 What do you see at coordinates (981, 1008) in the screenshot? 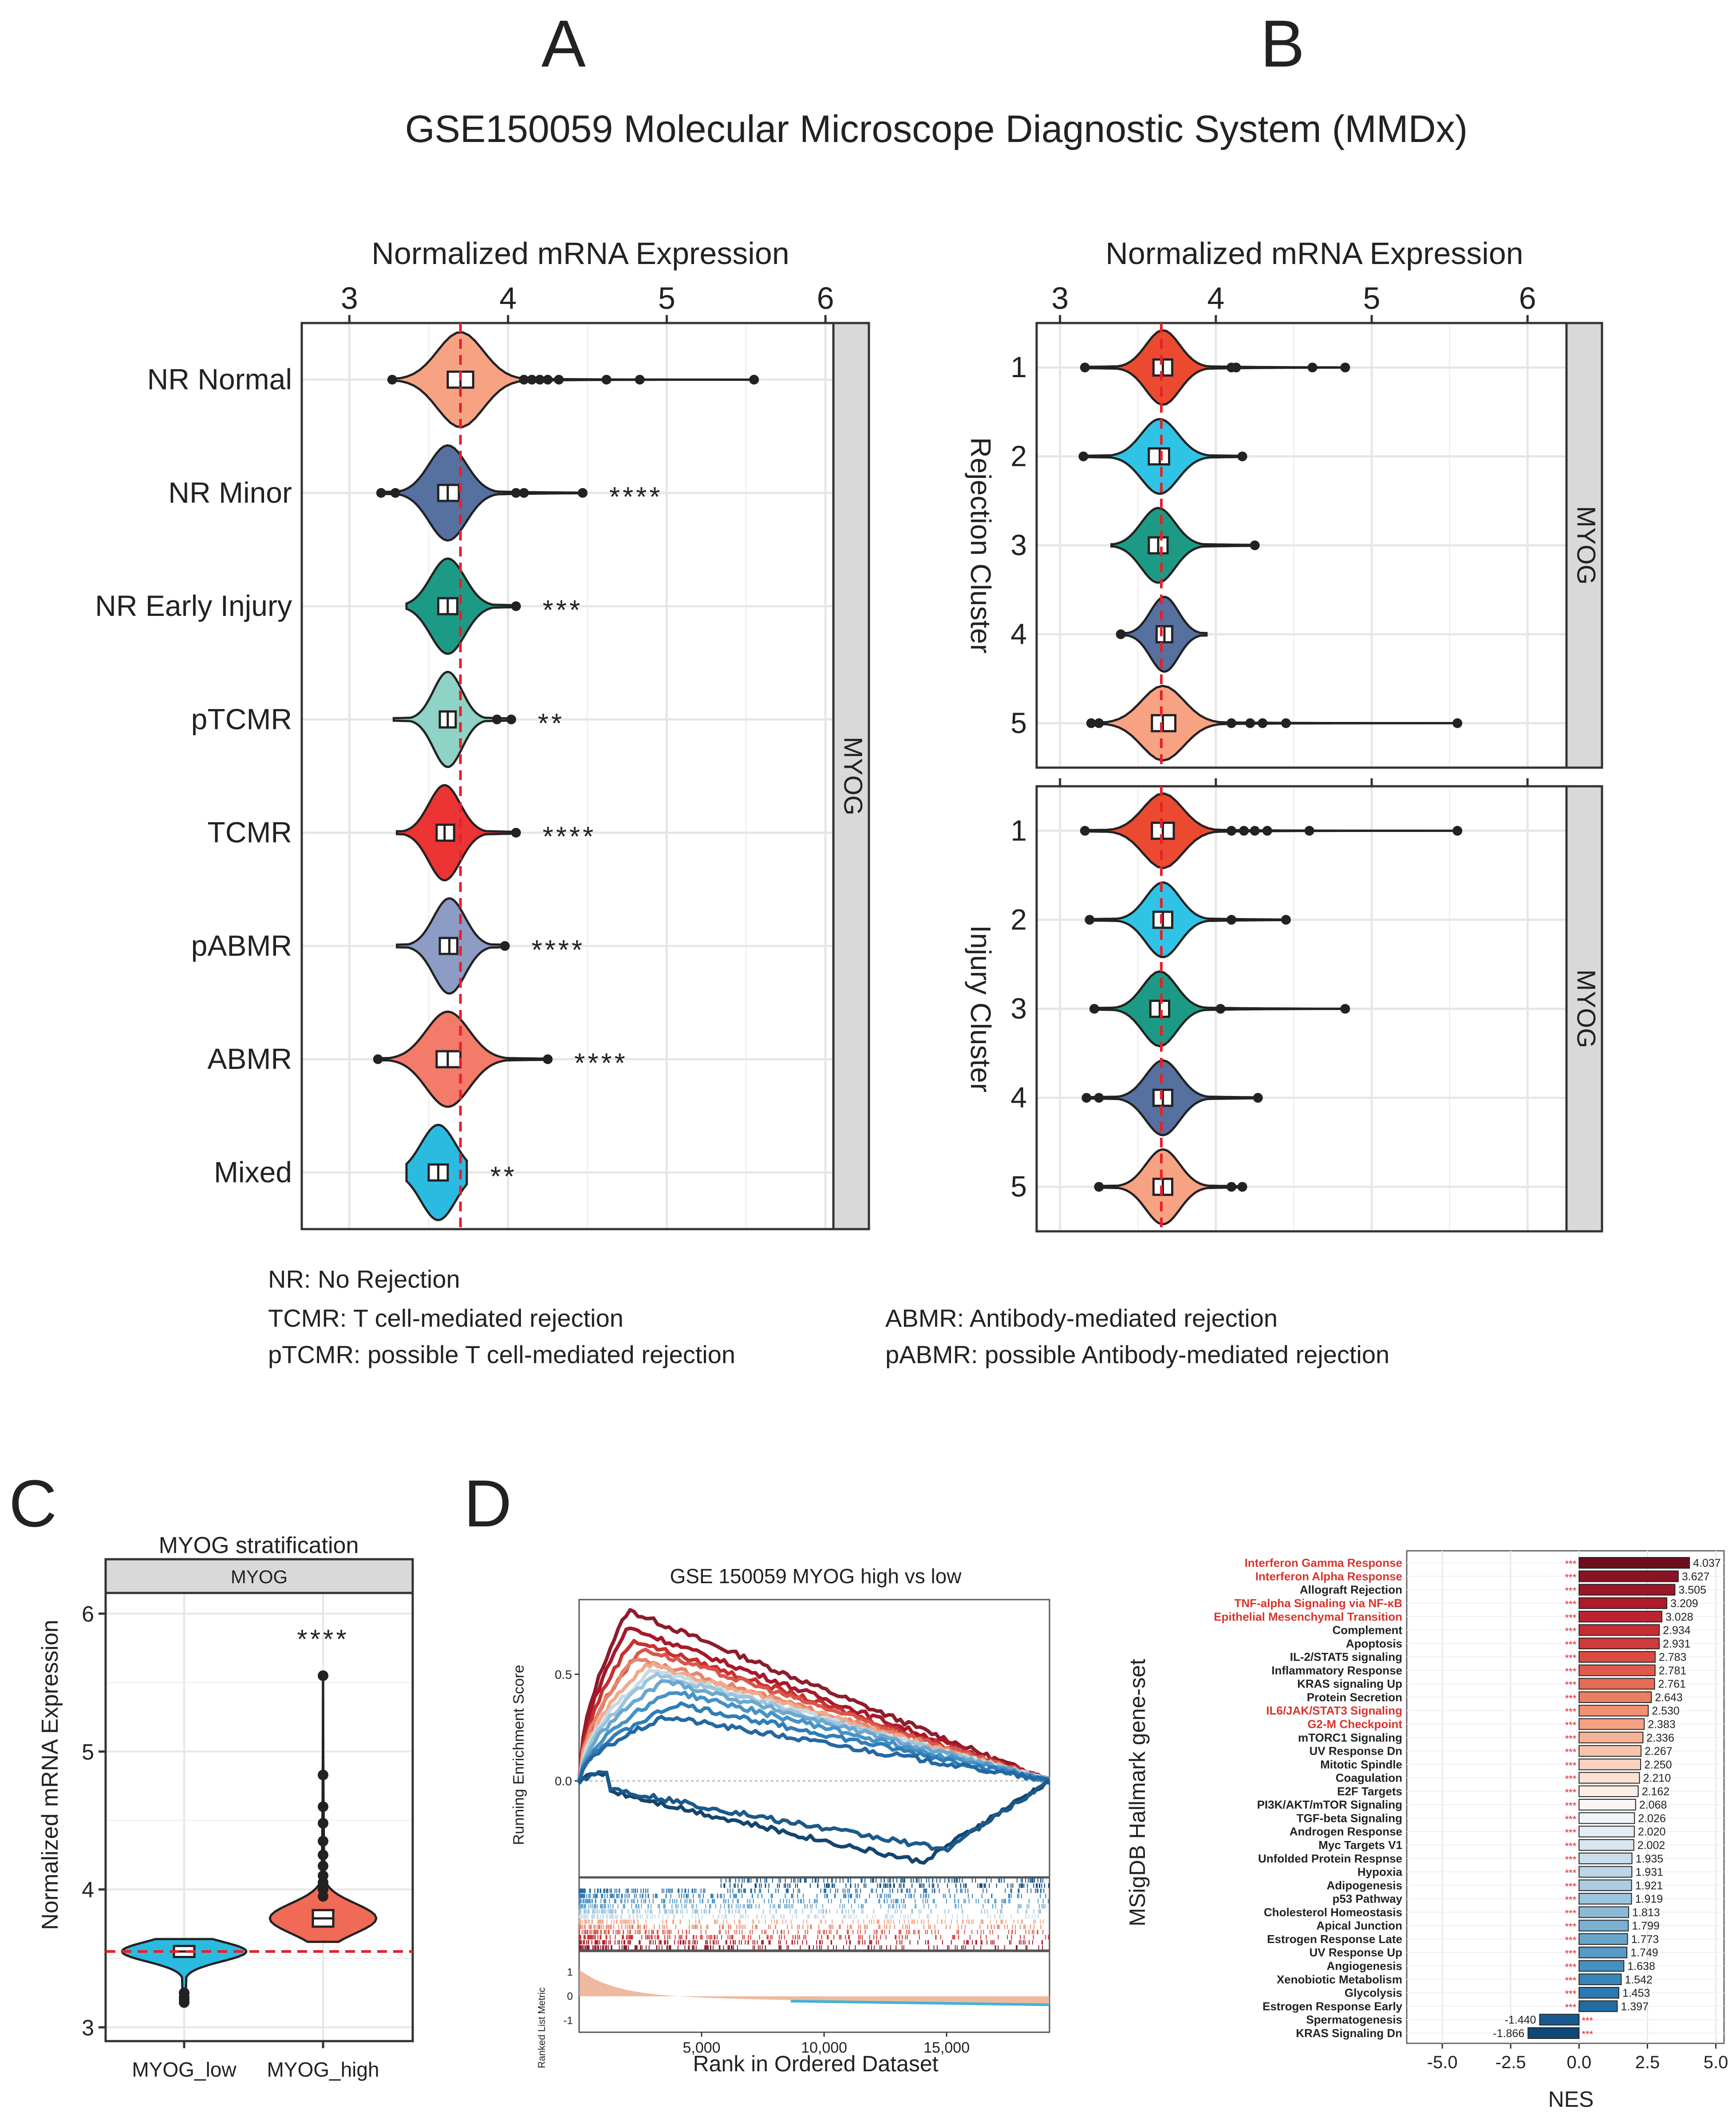
I see `panel-b-row-label-injury: Injury Cluster` at bounding box center [981, 1008].